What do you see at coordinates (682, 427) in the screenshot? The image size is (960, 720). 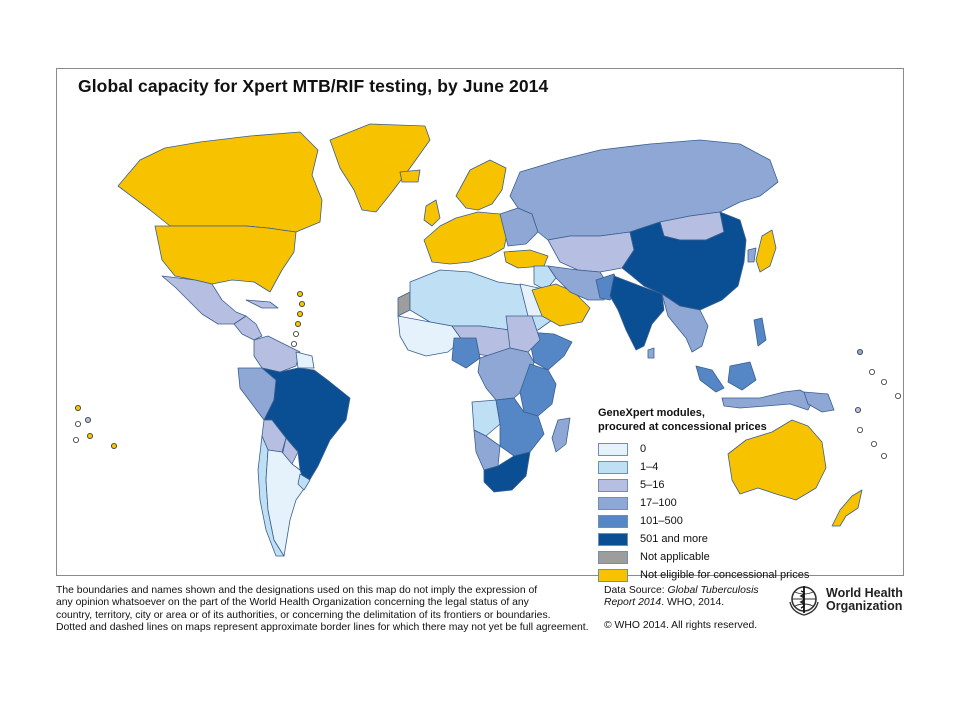 I see `legend-title-line2: procured at concessional prices` at bounding box center [682, 427].